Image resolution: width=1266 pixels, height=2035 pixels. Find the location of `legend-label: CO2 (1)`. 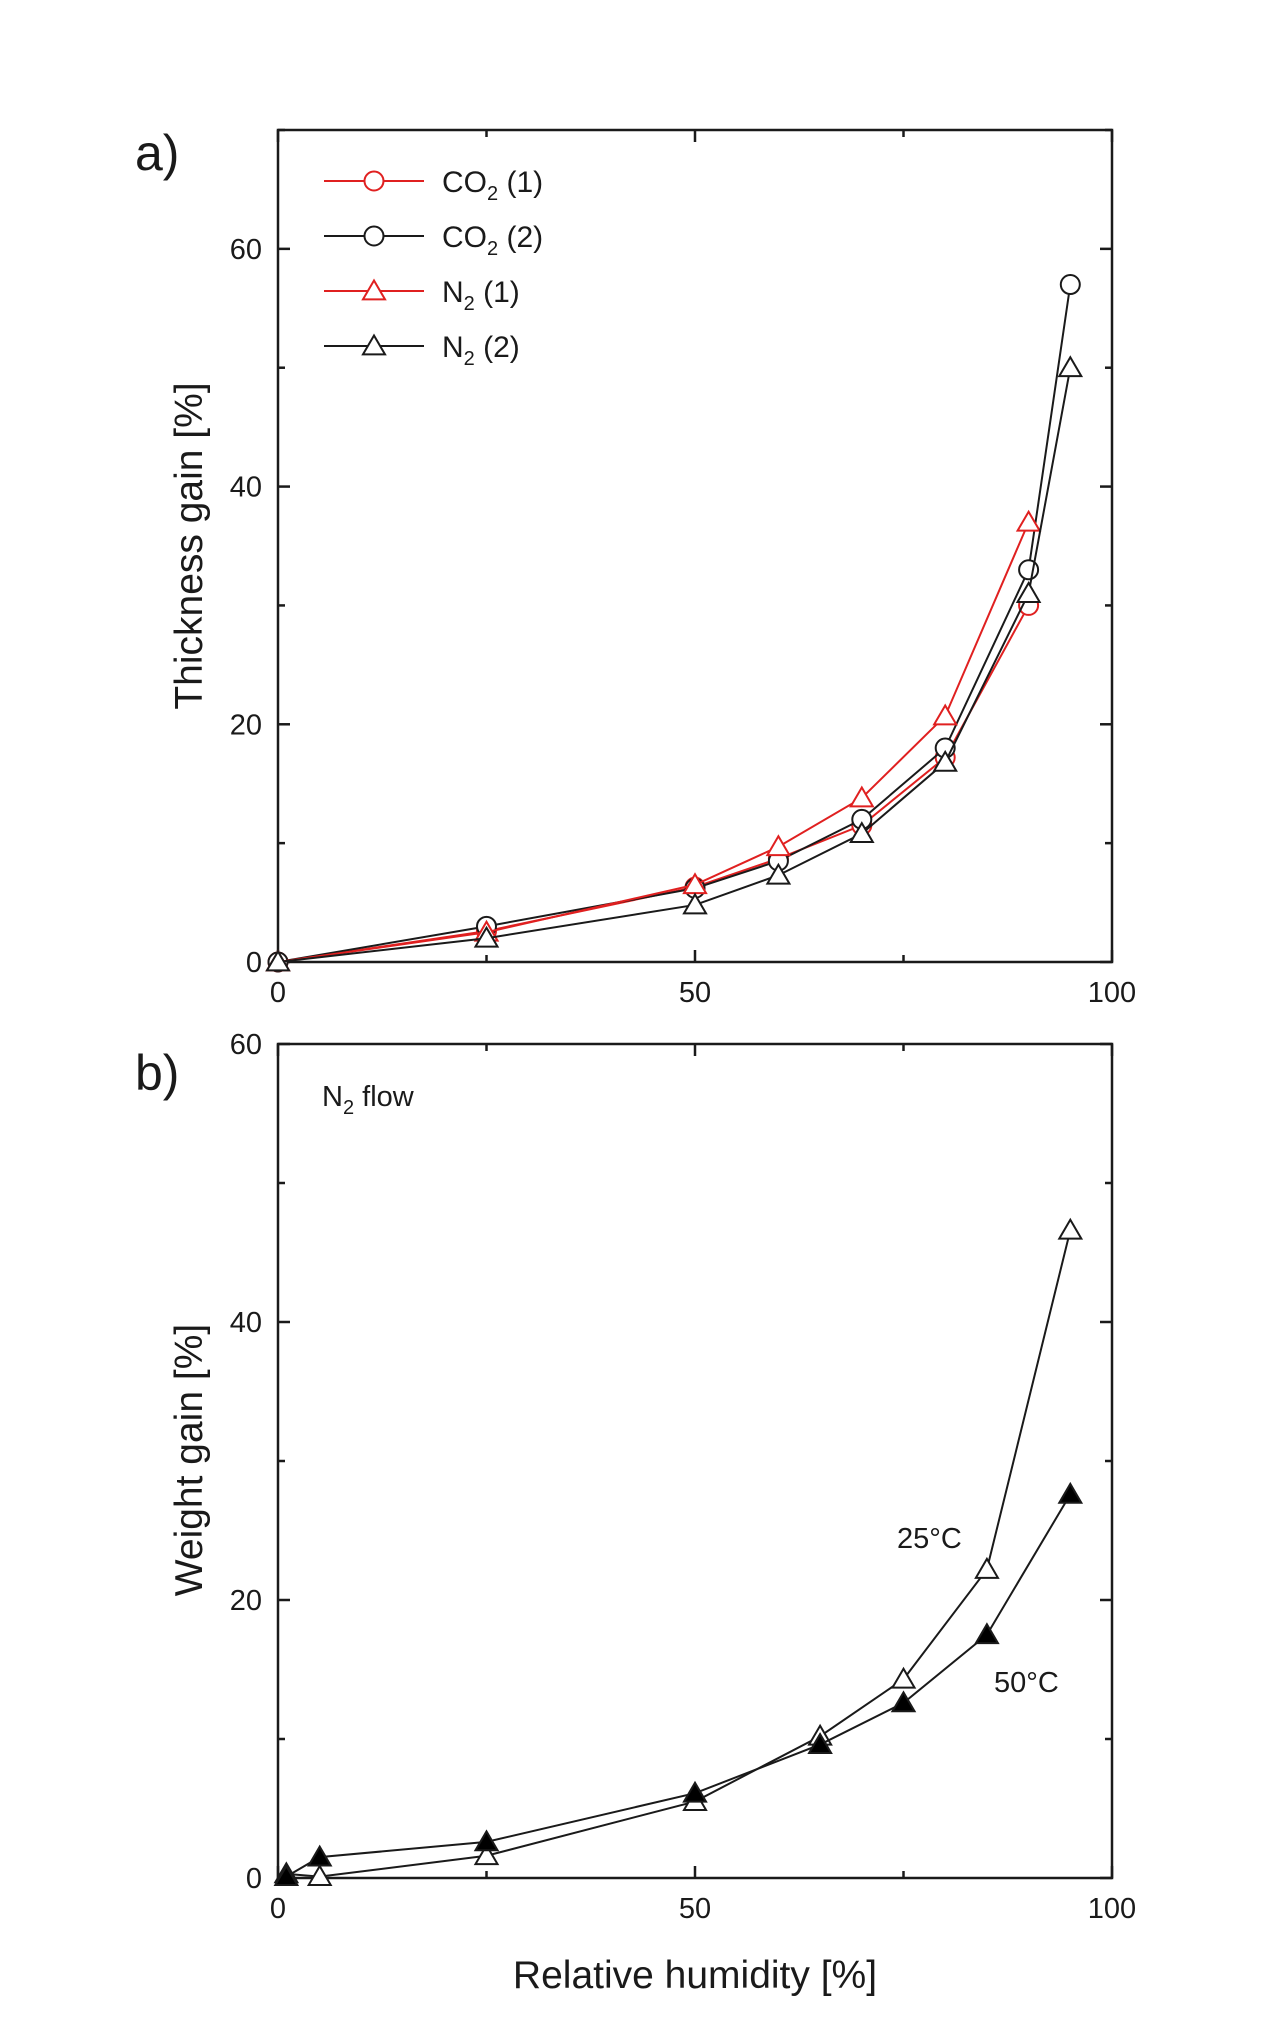

legend-label: CO2 (1) is located at coordinates (492, 185).